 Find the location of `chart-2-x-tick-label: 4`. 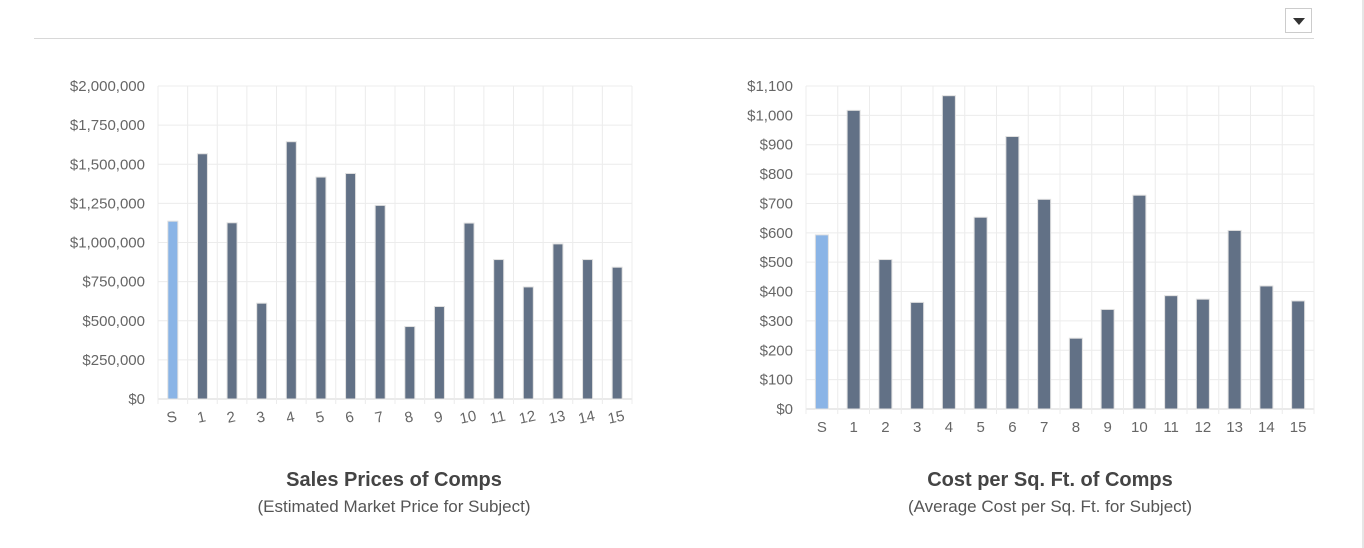

chart-2-x-tick-label: 4 is located at coordinates (949, 427).